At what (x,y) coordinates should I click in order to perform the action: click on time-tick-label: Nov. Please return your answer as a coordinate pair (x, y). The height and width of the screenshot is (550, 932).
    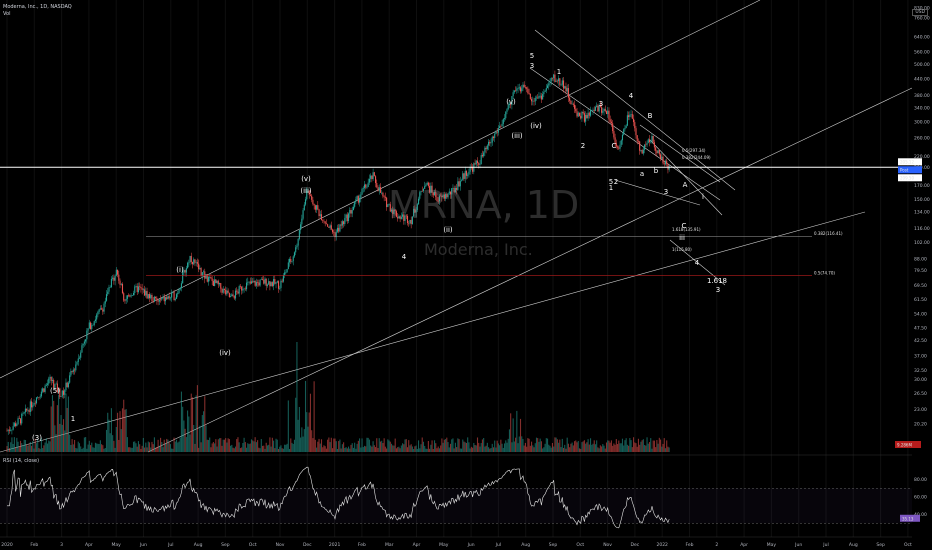
    Looking at the image, I should click on (280, 545).